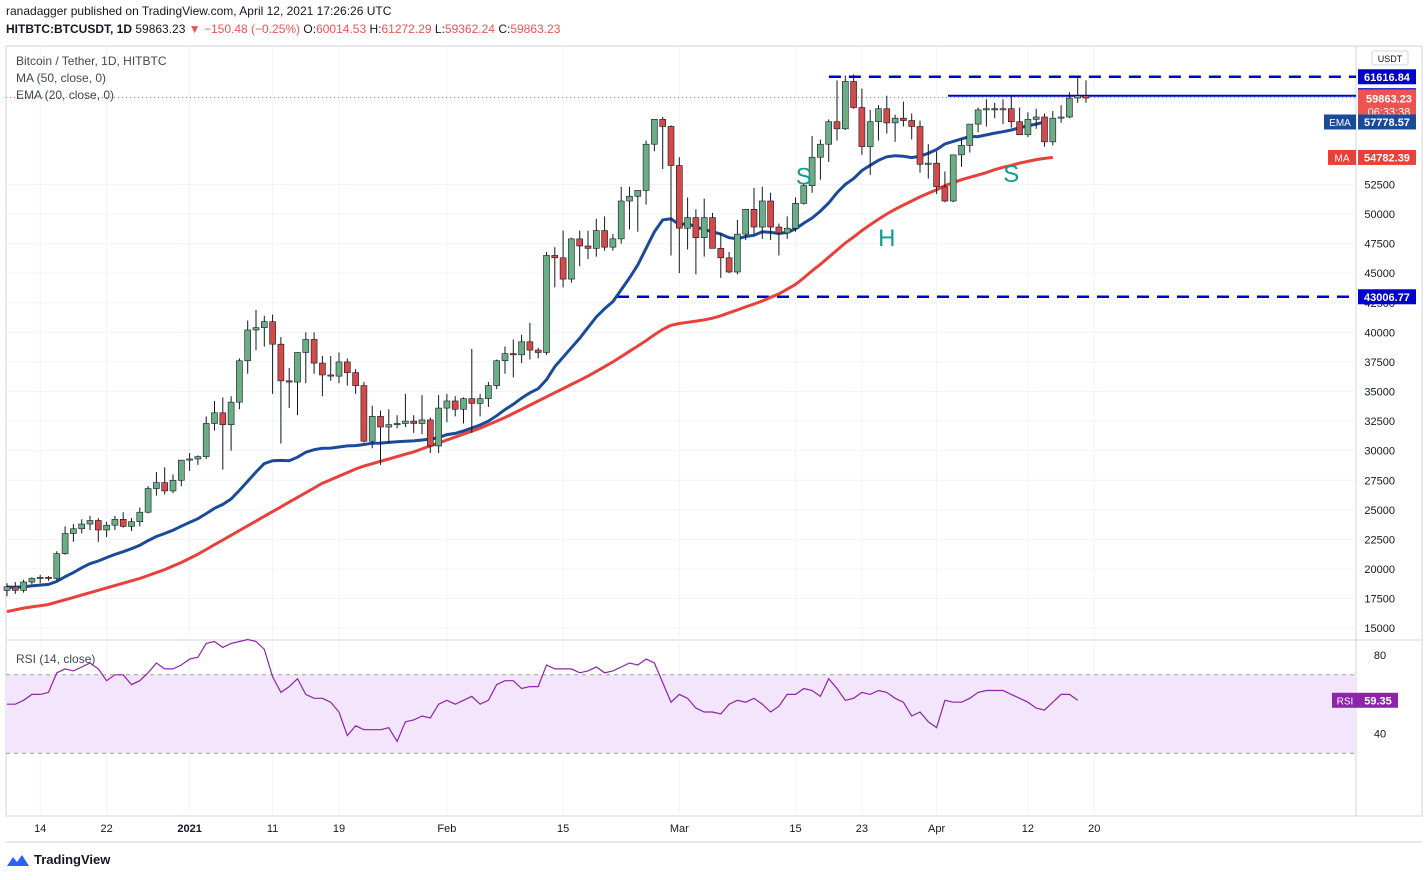 Image resolution: width=1428 pixels, height=880 pixels. Describe the element at coordinates (936, 829) in the screenshot. I see `time-tick-label: Apr` at that location.